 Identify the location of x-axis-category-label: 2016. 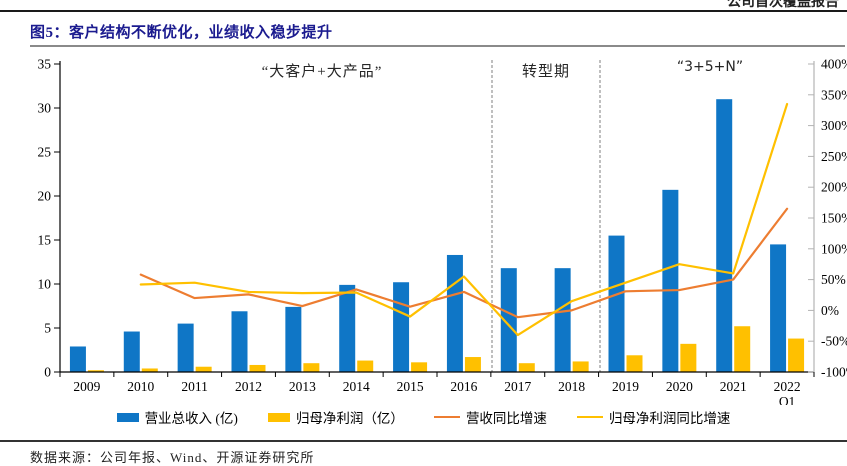
(463, 386).